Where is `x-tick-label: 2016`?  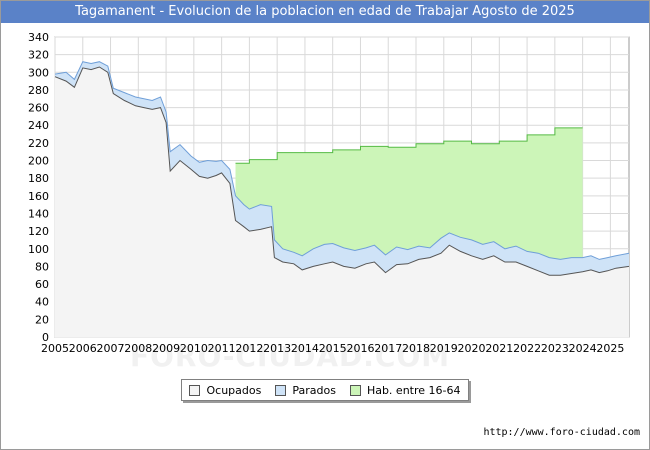
x-tick-label: 2016 is located at coordinates (360, 348).